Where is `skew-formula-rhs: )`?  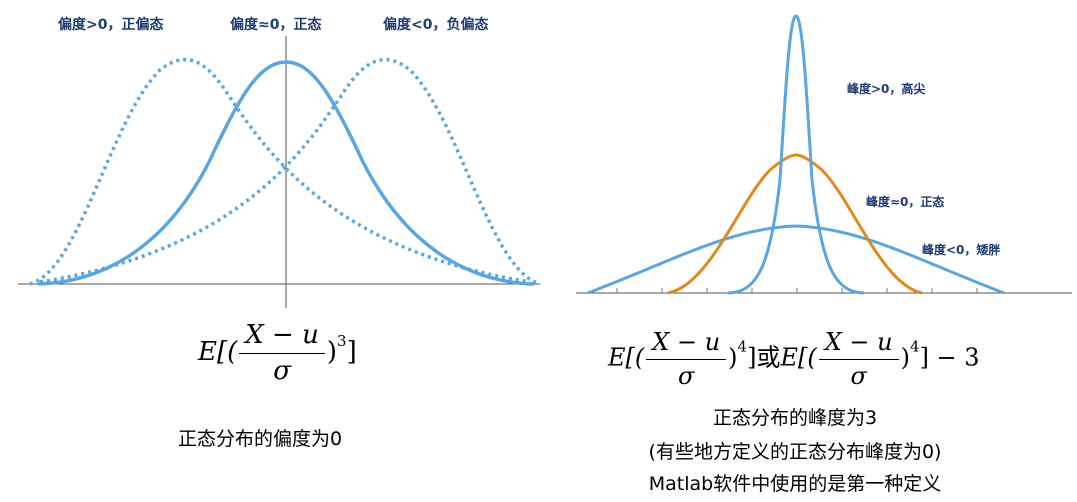
skew-formula-rhs: ) is located at coordinates (332, 352).